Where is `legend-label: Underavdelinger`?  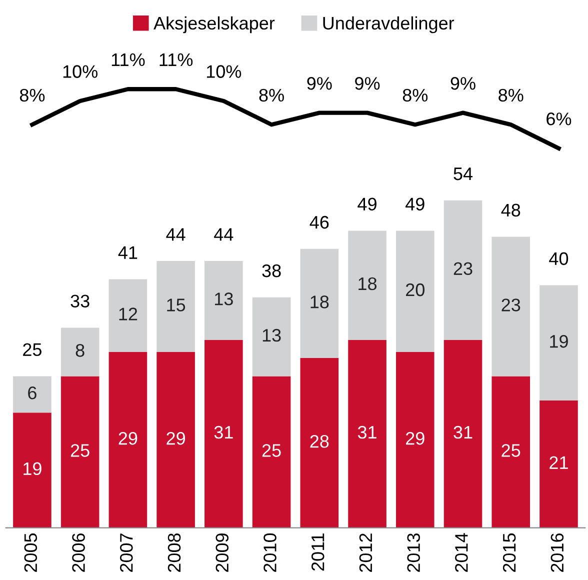 legend-label: Underavdelinger is located at coordinates (388, 25).